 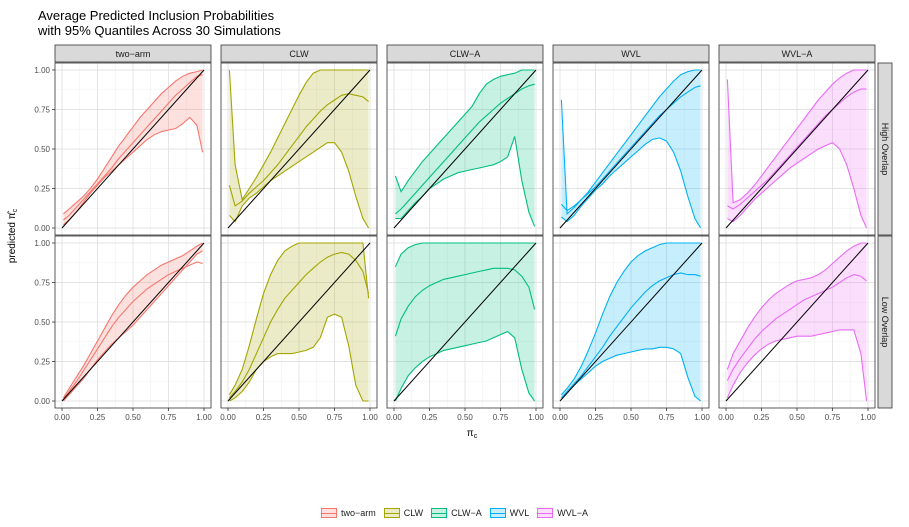 What do you see at coordinates (159, 30) in the screenshot?
I see `title-line-2: with 95% Quantiles Across 30 Simulations` at bounding box center [159, 30].